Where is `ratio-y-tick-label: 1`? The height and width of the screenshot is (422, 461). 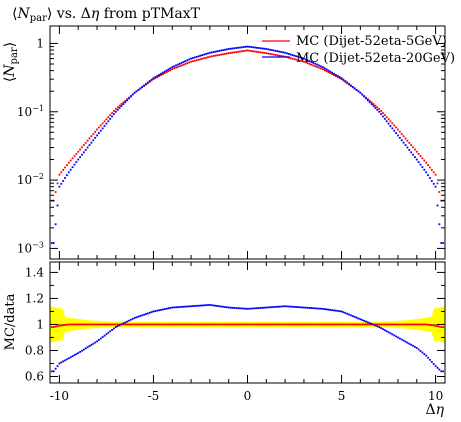
ratio-y-tick-label: 1 is located at coordinates (40, 324).